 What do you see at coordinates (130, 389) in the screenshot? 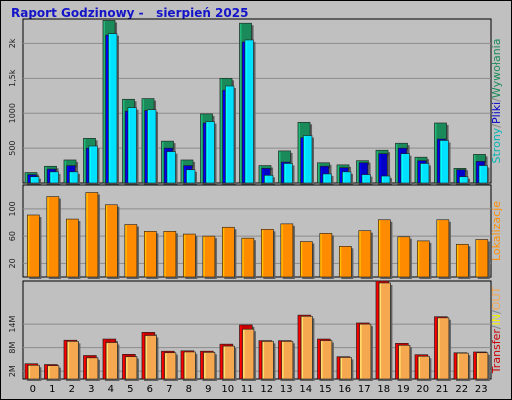
I see `x-tick-label: 5` at bounding box center [130, 389].